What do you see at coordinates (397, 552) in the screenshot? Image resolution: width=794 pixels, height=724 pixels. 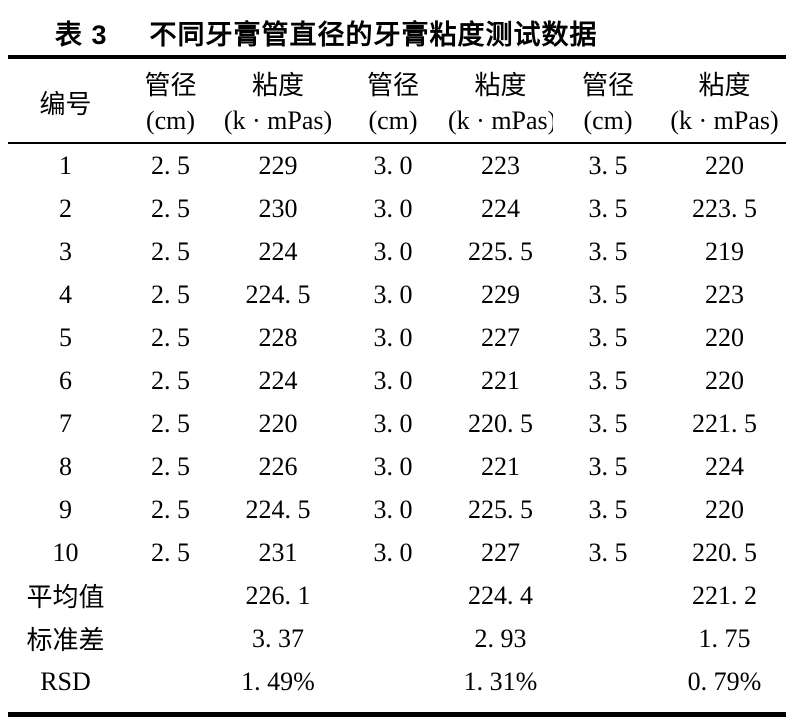 I see `table-row: 10 2. 5 231 3. 0 227 3. 5 220. 5` at bounding box center [397, 552].